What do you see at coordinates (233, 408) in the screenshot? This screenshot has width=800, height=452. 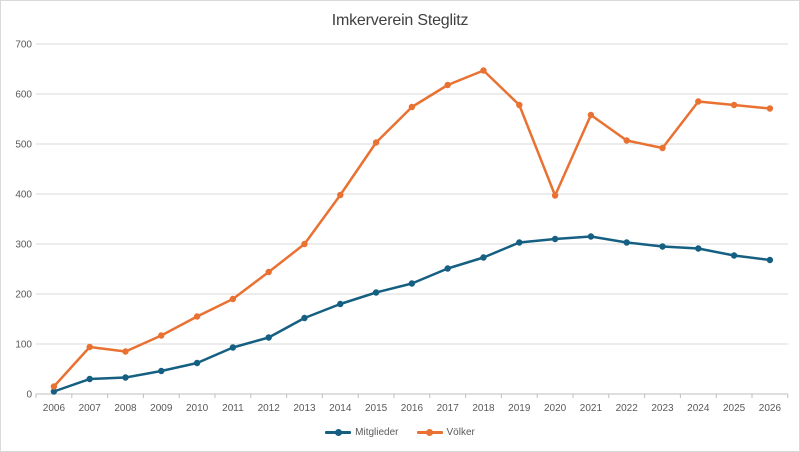 I see `x-tick-label: 2011` at bounding box center [233, 408].